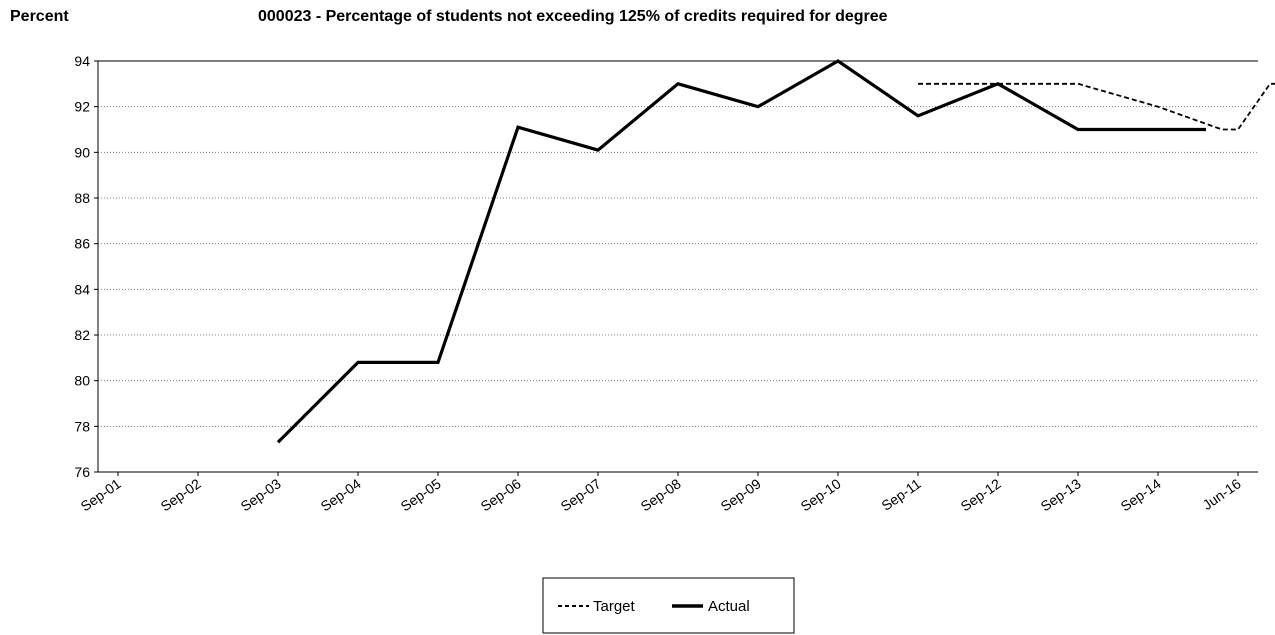 This screenshot has height=635, width=1275. Describe the element at coordinates (821, 494) in the screenshot. I see `x-tick-label: Sep-10` at that location.